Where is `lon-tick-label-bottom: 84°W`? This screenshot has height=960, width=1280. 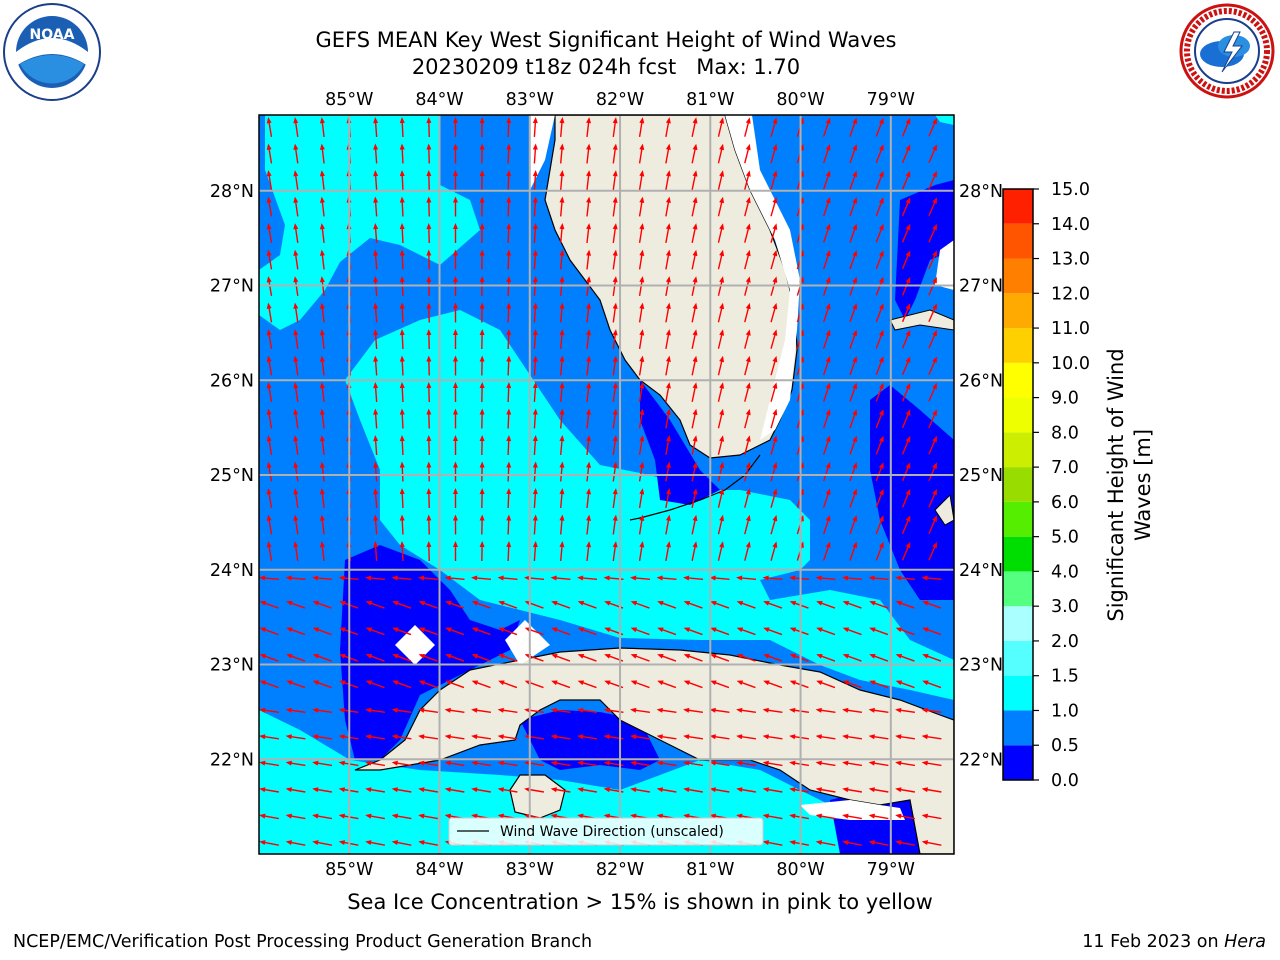 lon-tick-label-bottom: 84°W is located at coordinates (439, 870).